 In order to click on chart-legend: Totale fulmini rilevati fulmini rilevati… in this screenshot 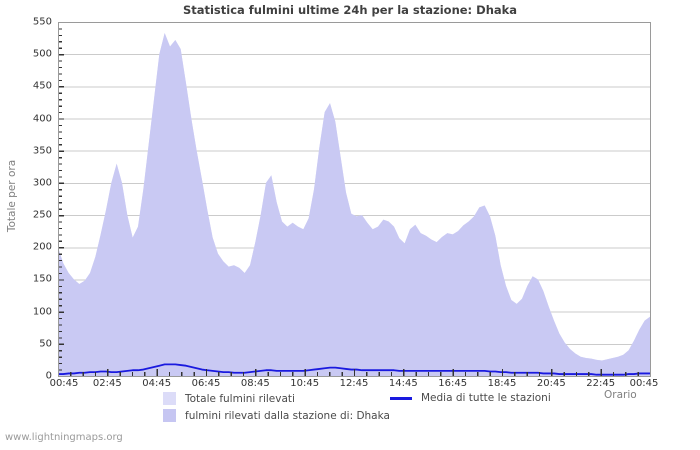, I will do `click(350, 409)`.